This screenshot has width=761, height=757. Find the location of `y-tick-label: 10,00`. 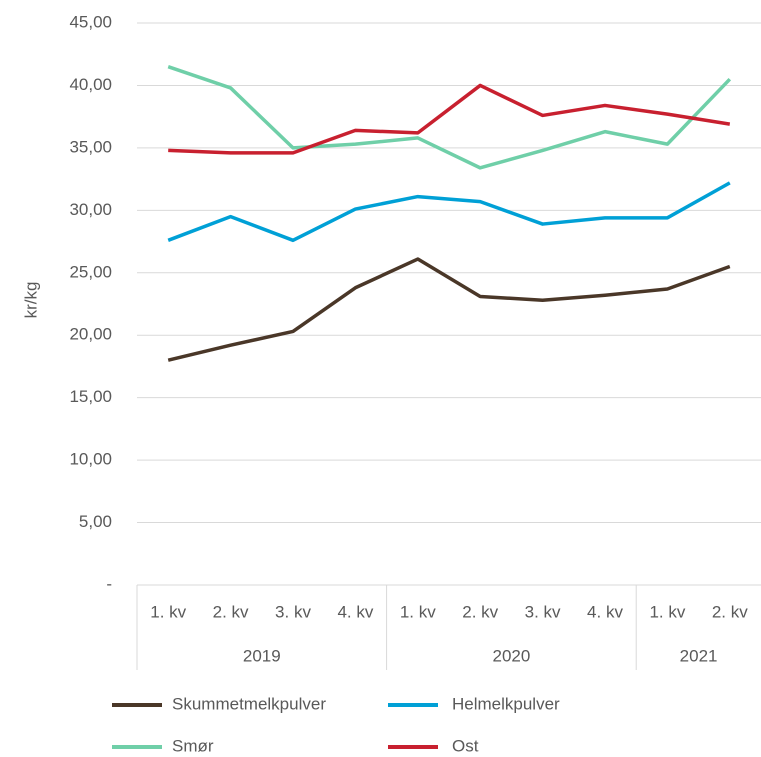

y-tick-label: 10,00 is located at coordinates (90, 459).